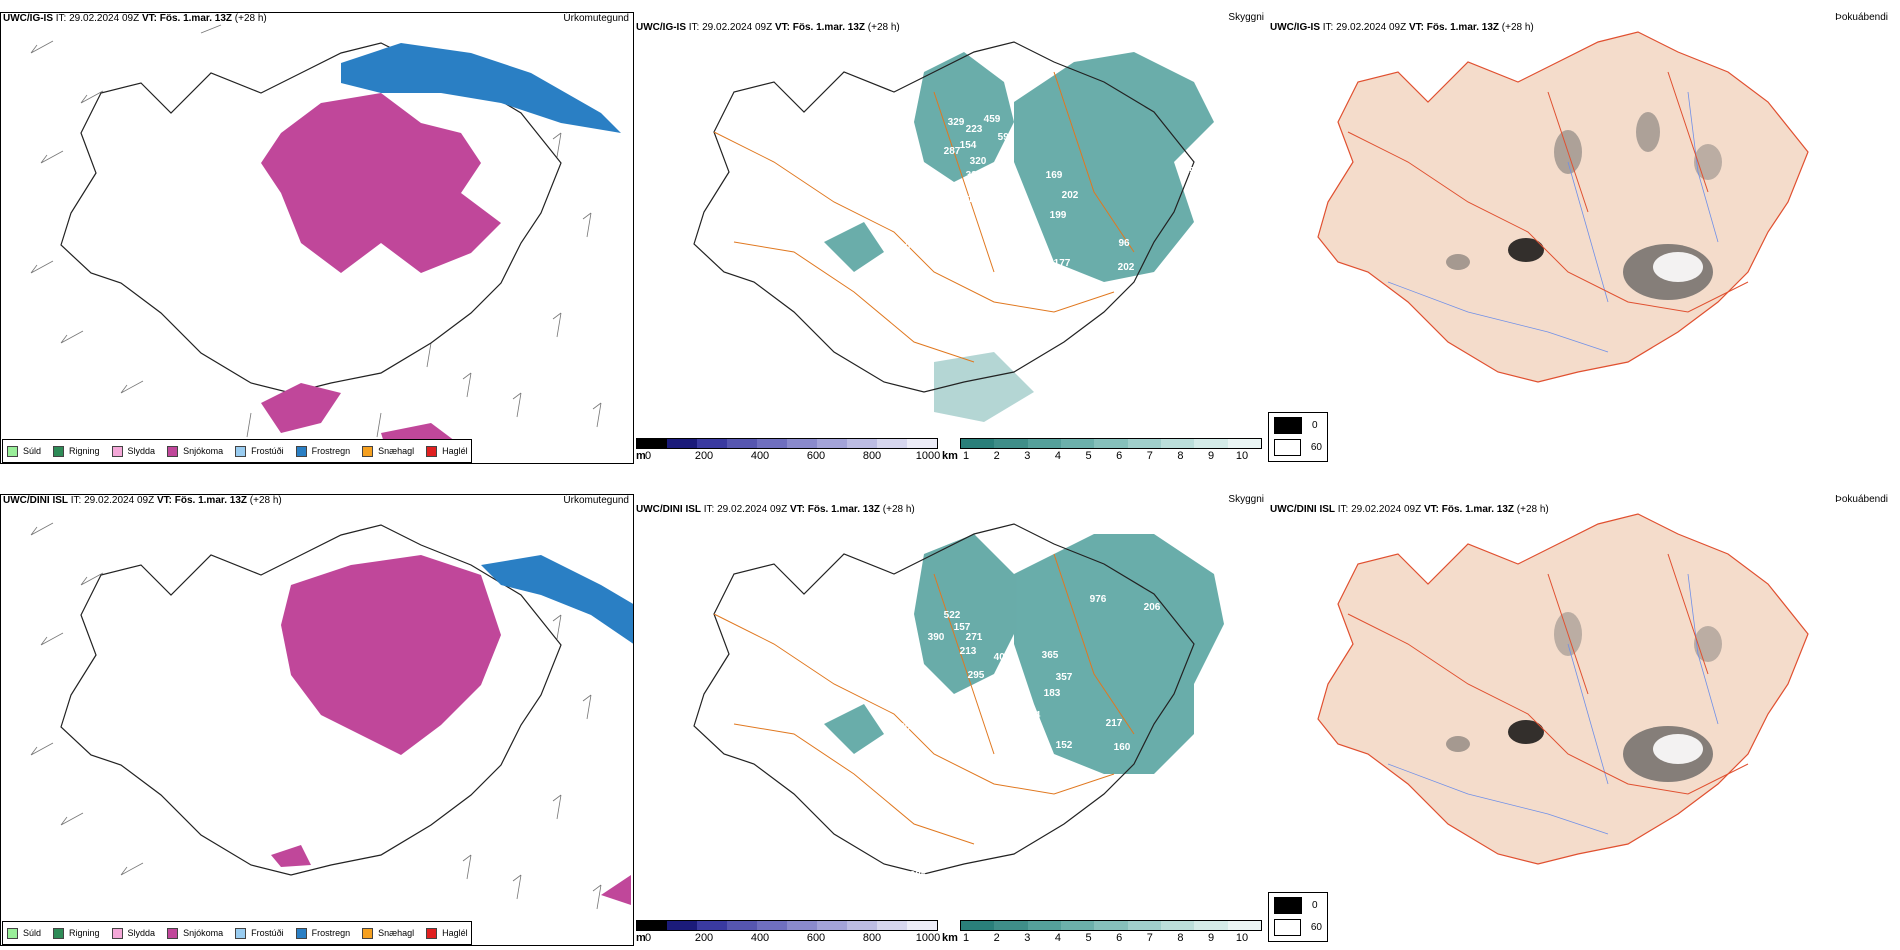 This screenshot has height=950, width=1900. Describe the element at coordinates (1002, 657) in the screenshot. I see `peak-label: 405` at that location.